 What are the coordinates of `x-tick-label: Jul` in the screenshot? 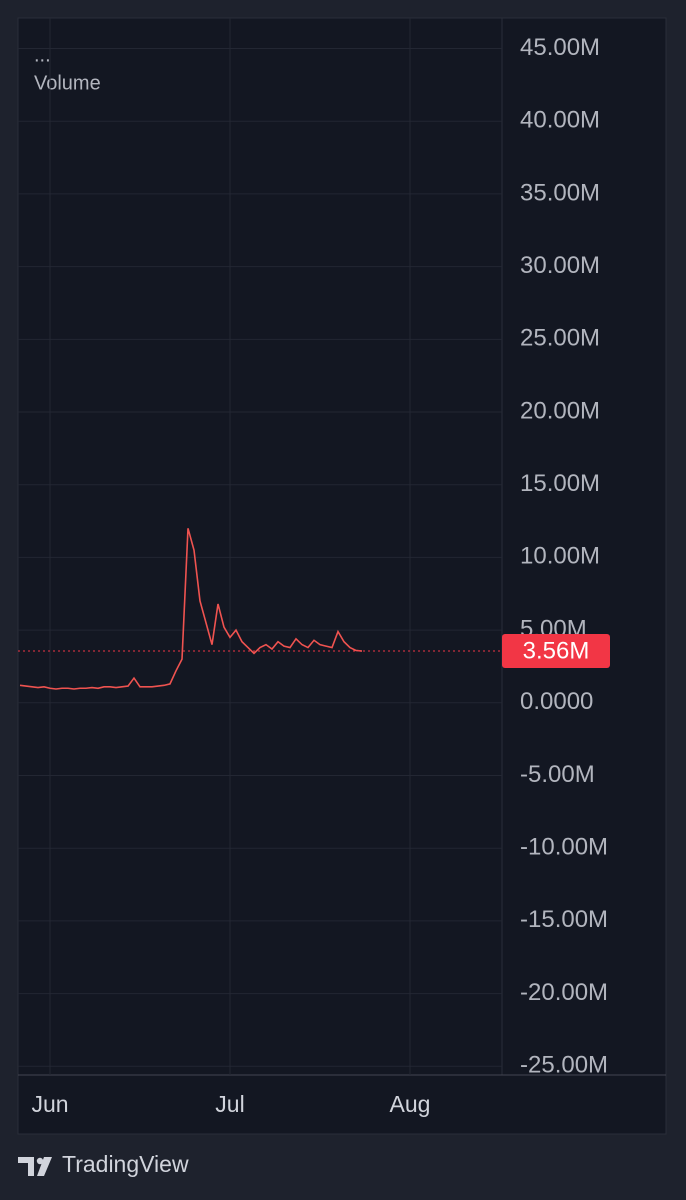 It's located at (229, 1104).